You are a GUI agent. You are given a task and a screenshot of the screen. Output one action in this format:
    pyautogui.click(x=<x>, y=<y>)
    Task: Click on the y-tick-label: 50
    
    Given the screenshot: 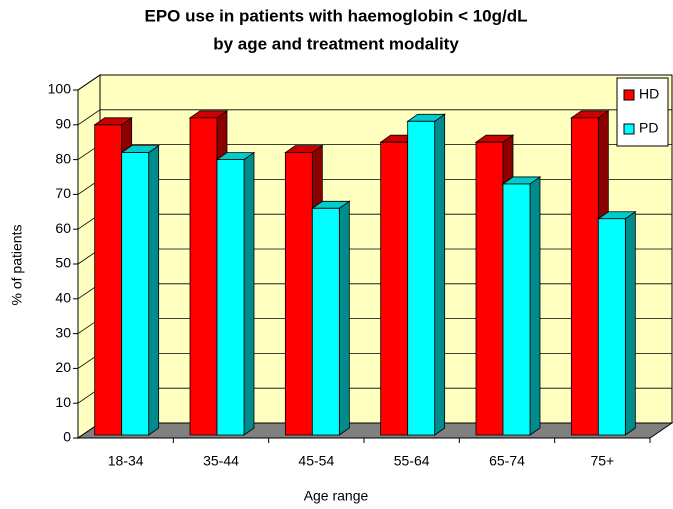 What is the action you would take?
    pyautogui.click(x=63, y=263)
    